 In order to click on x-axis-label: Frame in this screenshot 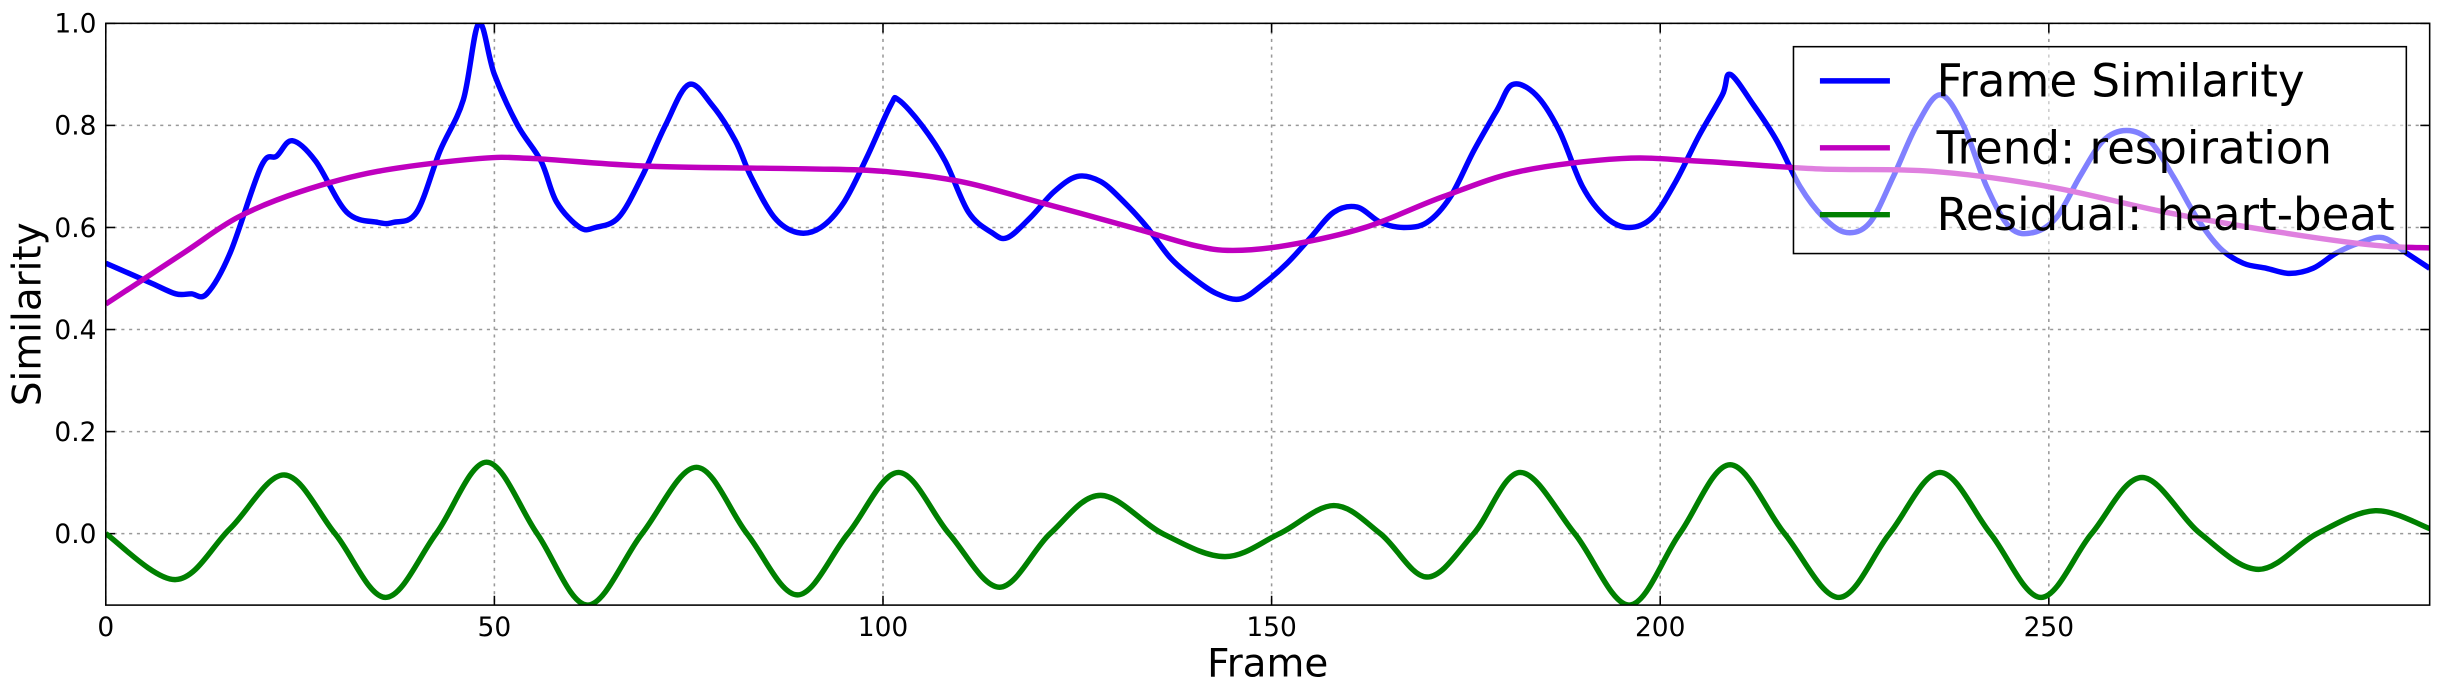, I will do `click(1267, 664)`.